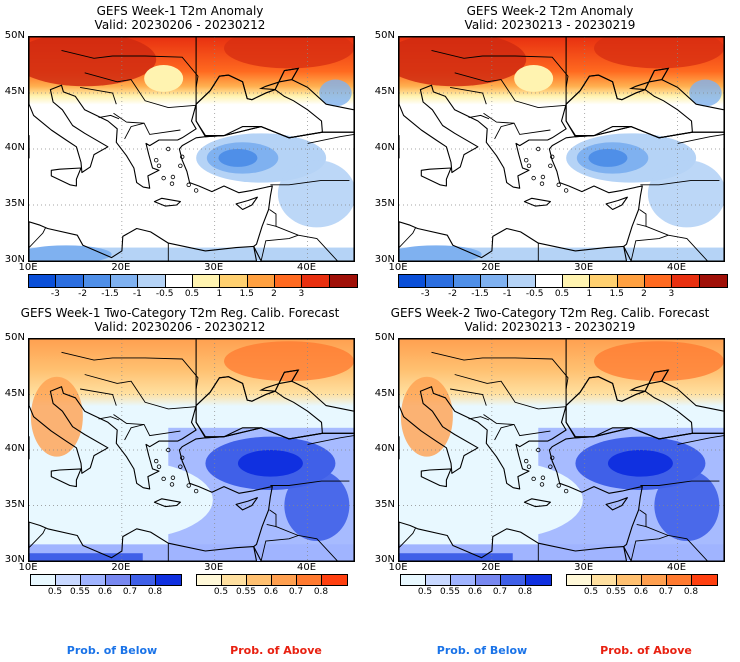  I want to click on colorbar-label: 1.5, so click(616, 294).